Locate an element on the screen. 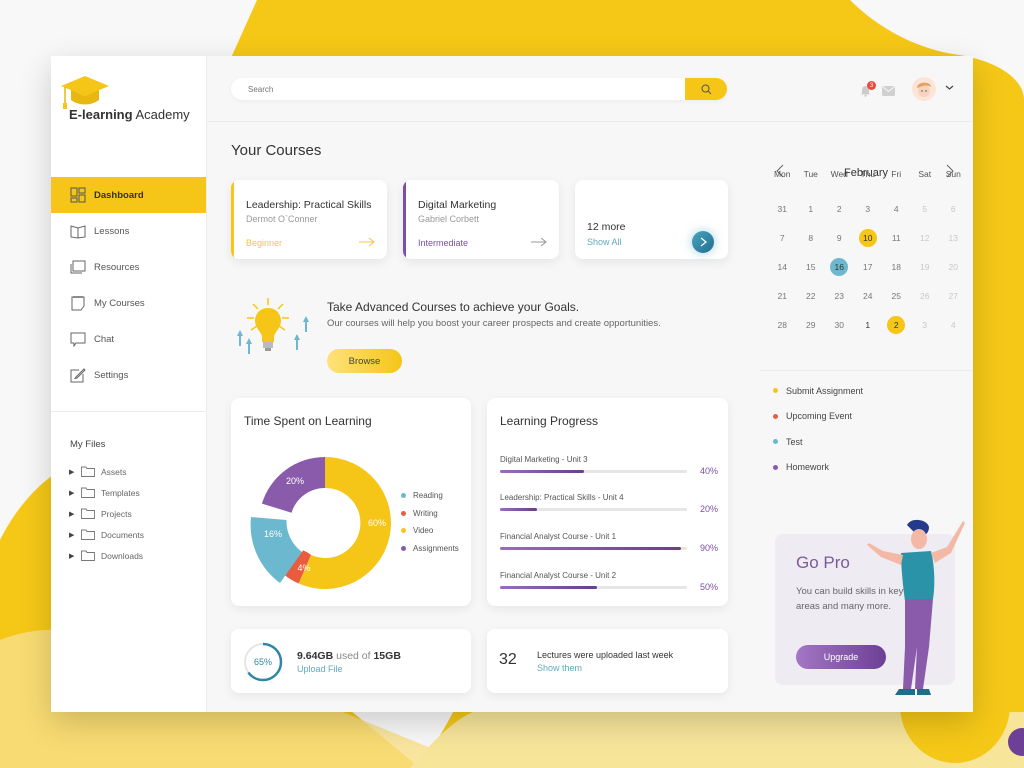  sidebar-item-chat: Chat is located at coordinates (128, 339).